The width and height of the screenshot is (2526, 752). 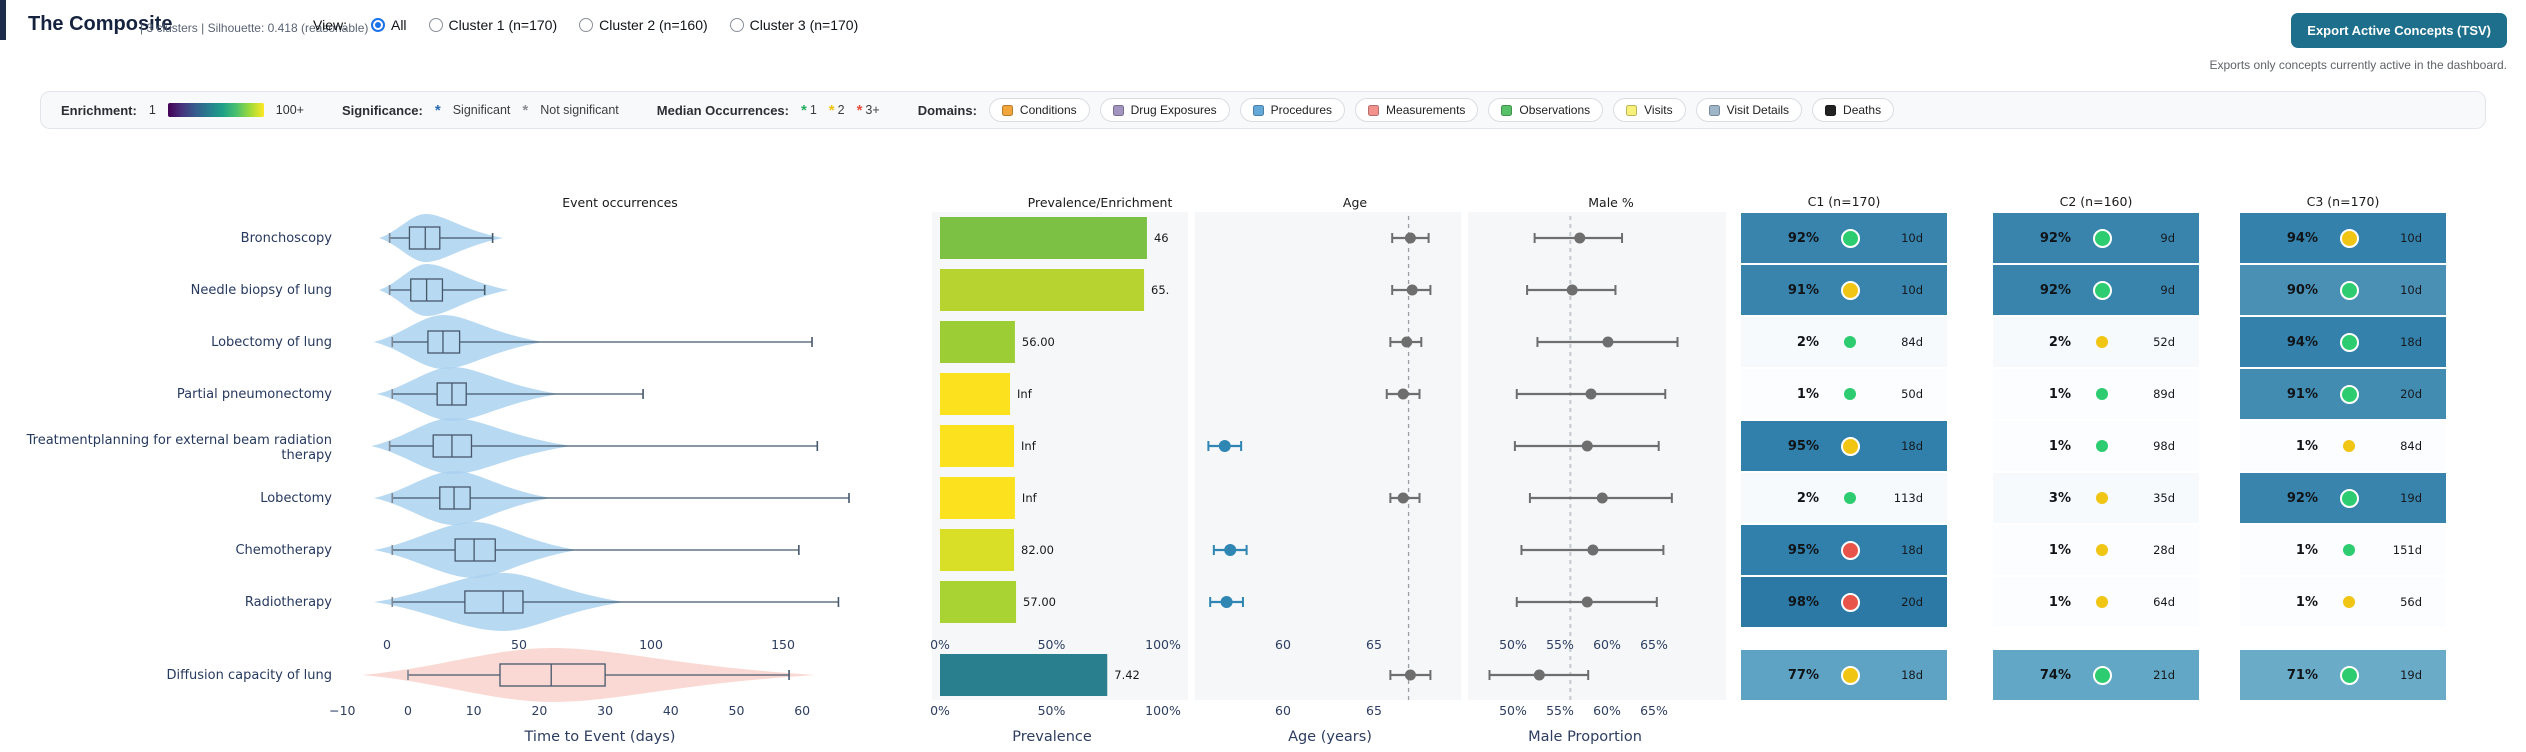 I want to click on median-time-to-event: 113d, so click(x=1908, y=498).